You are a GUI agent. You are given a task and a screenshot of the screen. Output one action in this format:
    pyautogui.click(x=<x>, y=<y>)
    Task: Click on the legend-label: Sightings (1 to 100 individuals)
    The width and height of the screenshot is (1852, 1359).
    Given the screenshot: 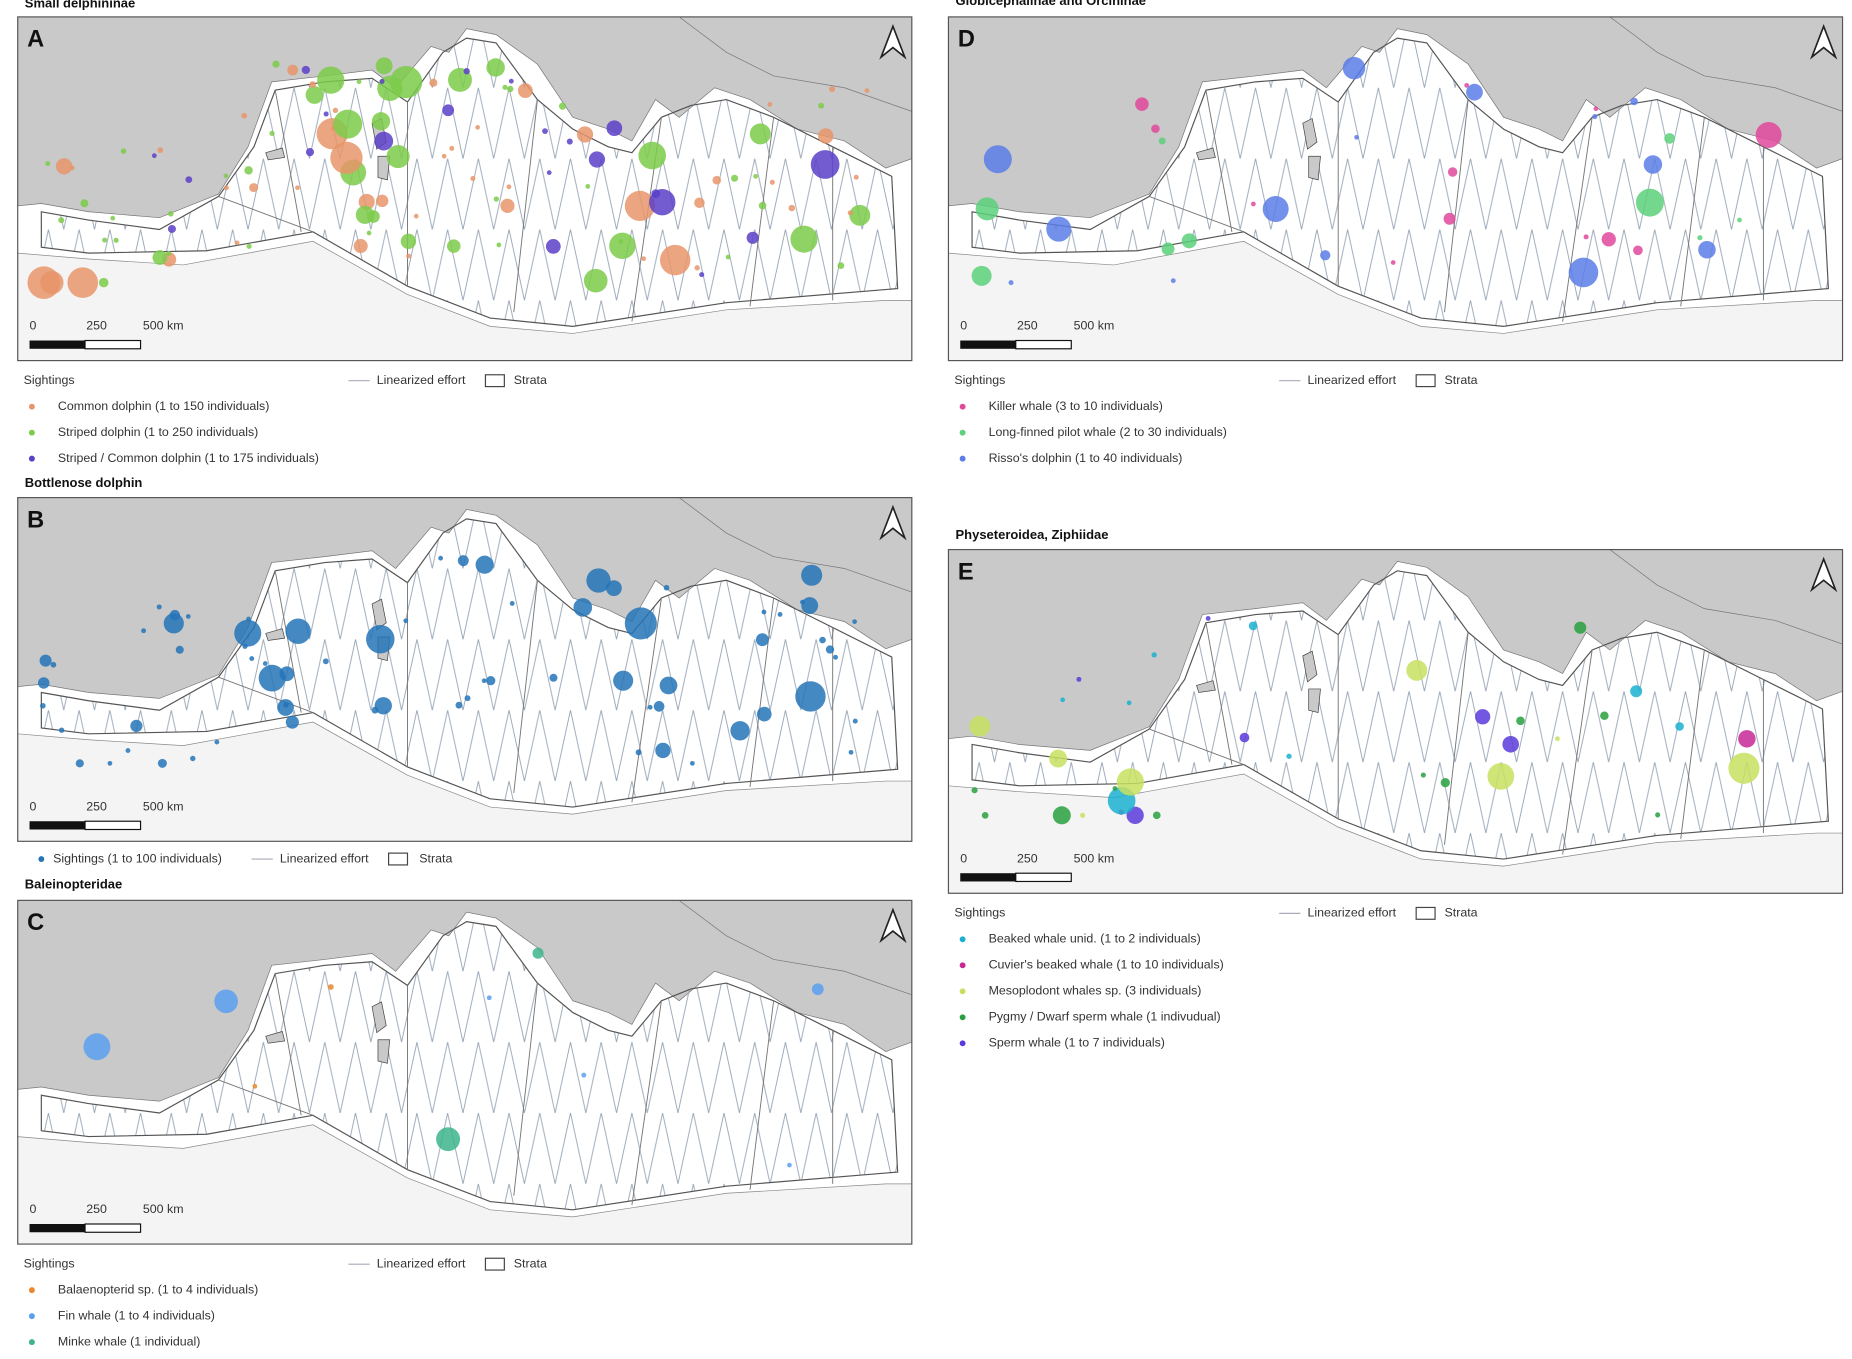 What is the action you would take?
    pyautogui.click(x=137, y=858)
    